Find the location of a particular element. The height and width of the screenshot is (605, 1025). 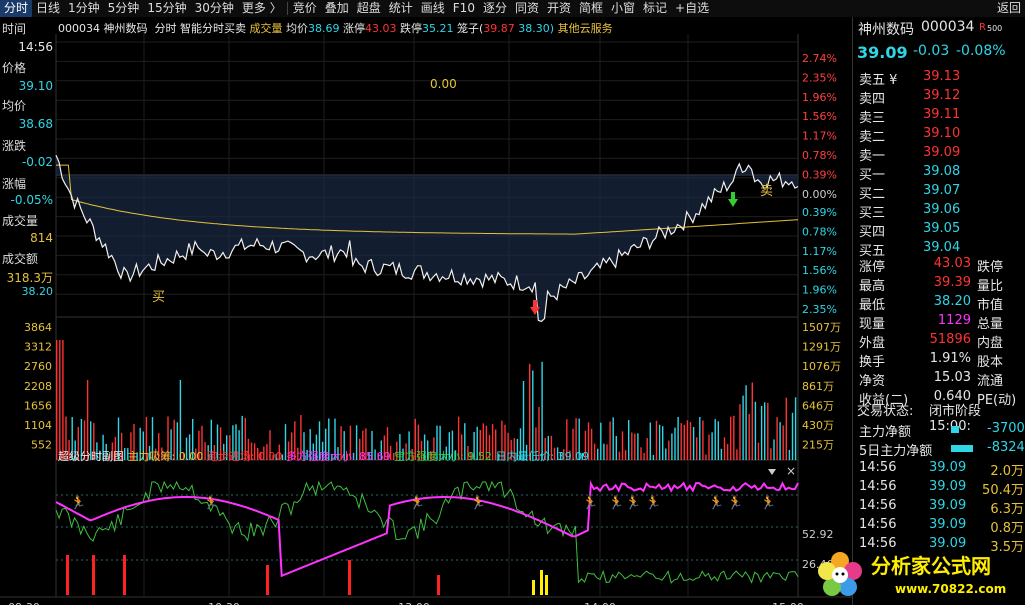

stat-row: 现量 1129 总量 is located at coordinates (939, 322).